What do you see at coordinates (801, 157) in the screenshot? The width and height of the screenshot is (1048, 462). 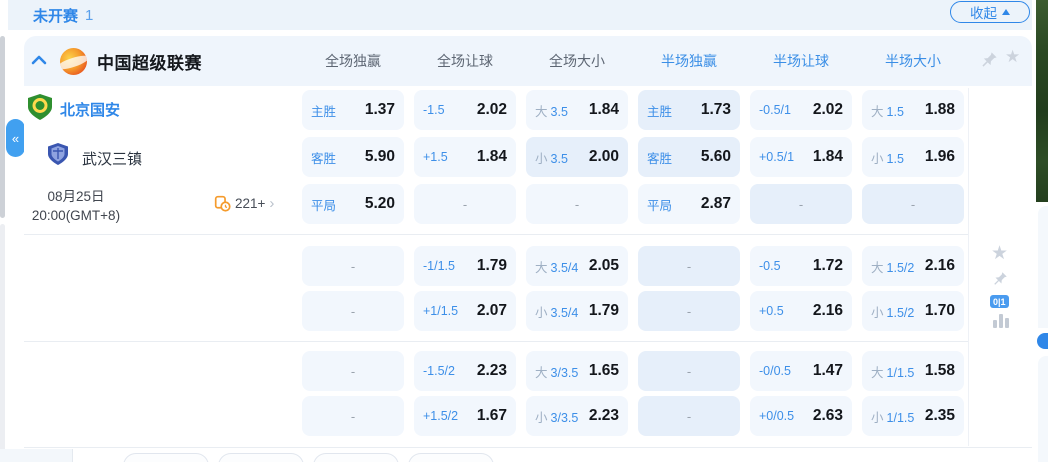 I see `odds-cell: +0.5/1 1.84` at bounding box center [801, 157].